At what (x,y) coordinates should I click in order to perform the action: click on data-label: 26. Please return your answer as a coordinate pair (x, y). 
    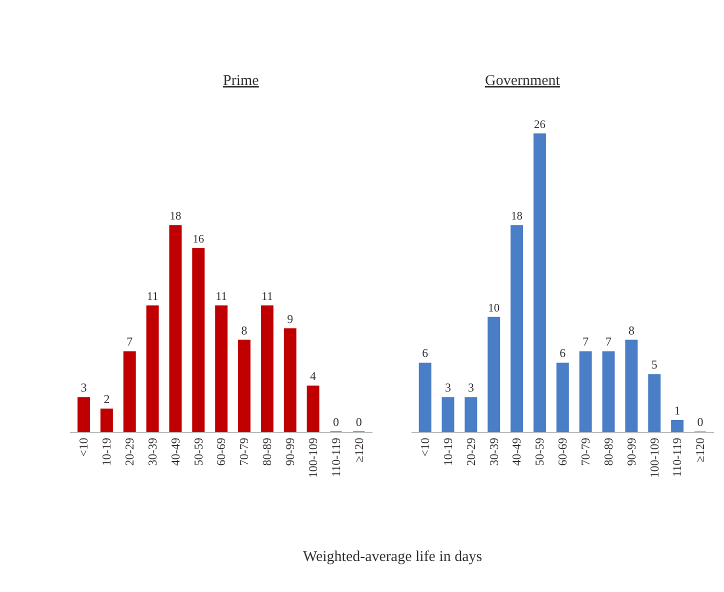
    Looking at the image, I should click on (540, 124).